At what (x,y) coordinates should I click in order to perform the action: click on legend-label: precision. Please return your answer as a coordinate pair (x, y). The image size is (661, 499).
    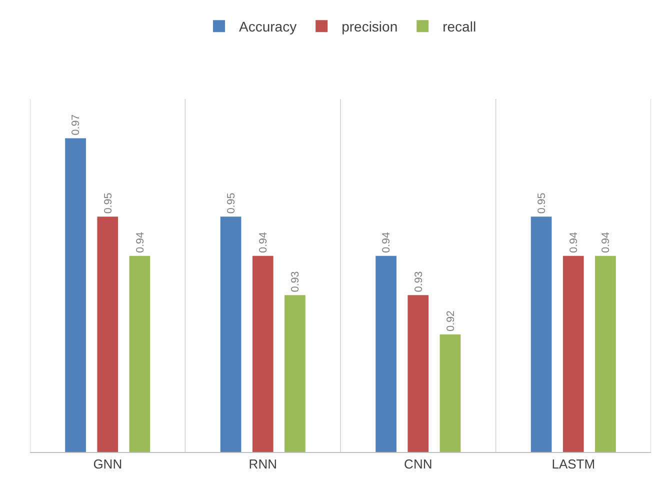
    Looking at the image, I should click on (370, 26).